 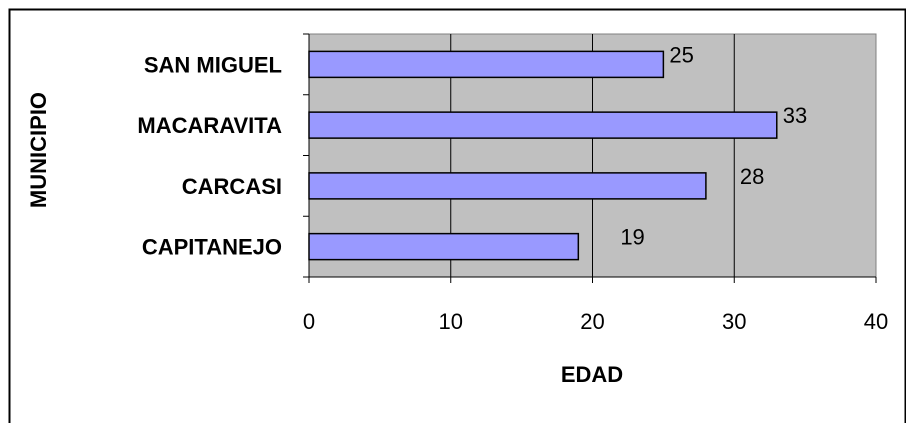 I want to click on x-tick-label: 30, so click(x=734, y=321).